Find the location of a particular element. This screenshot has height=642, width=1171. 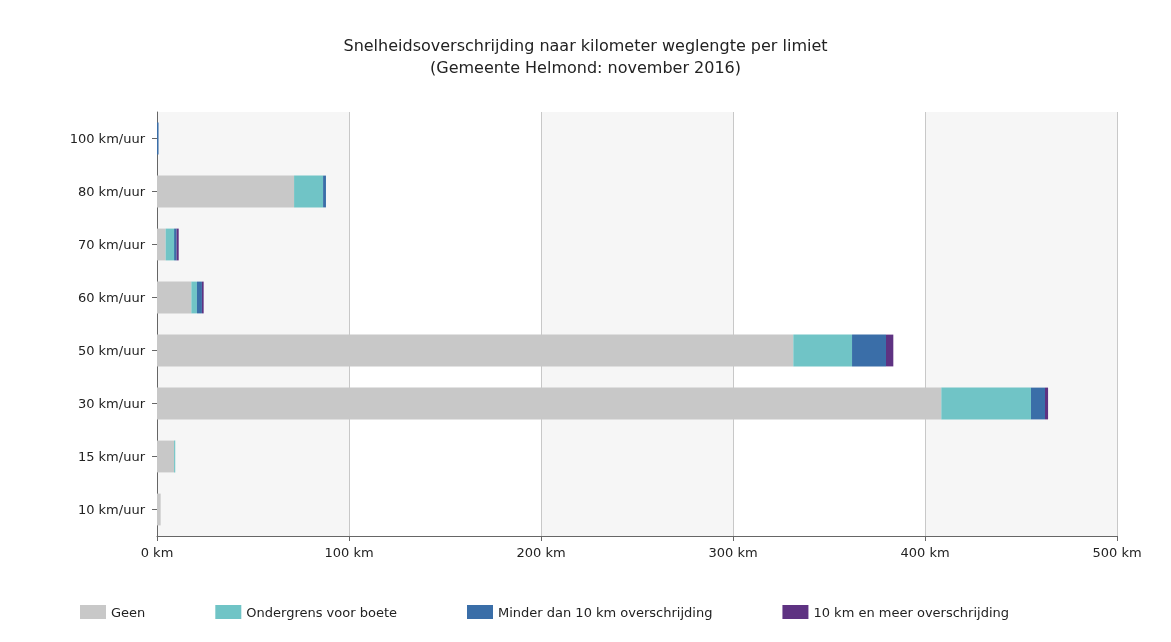

y-tick-label: 80 km/uur is located at coordinates (111, 191).